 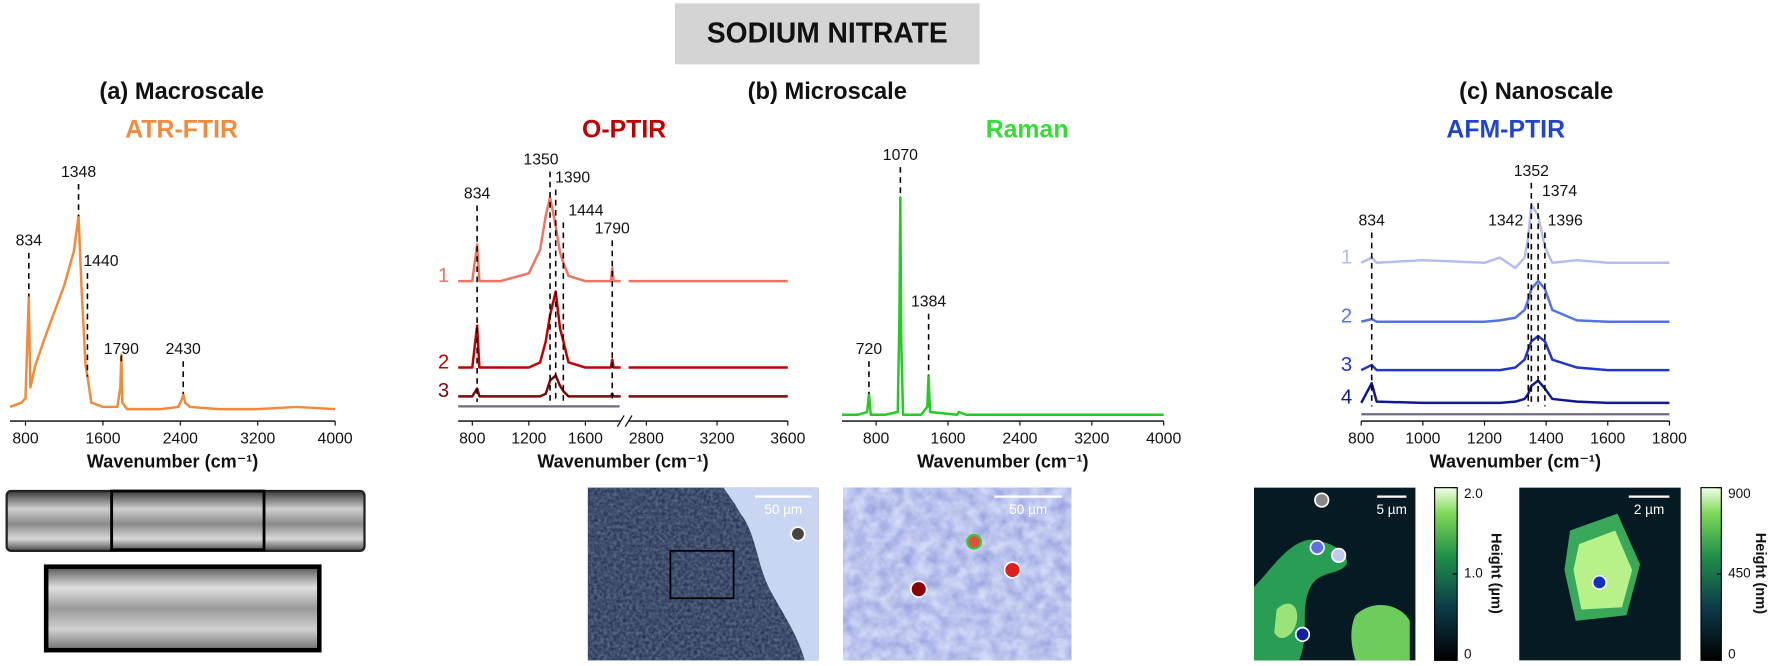 I want to click on peak-label: 1444, so click(x=585, y=210).